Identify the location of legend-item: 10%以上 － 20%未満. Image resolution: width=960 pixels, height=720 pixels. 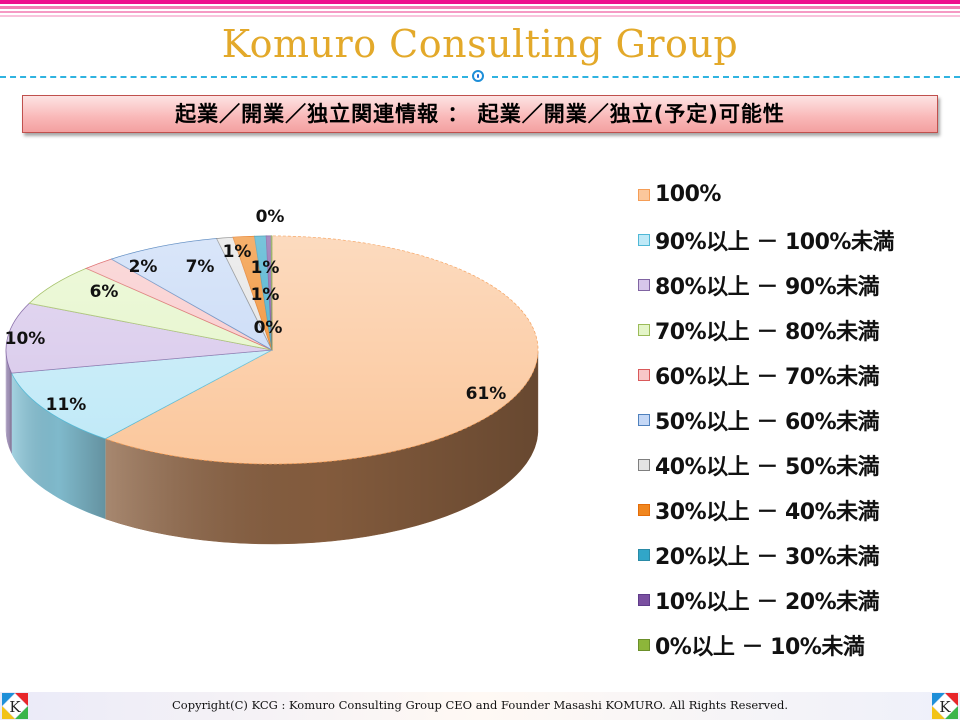
(799, 599).